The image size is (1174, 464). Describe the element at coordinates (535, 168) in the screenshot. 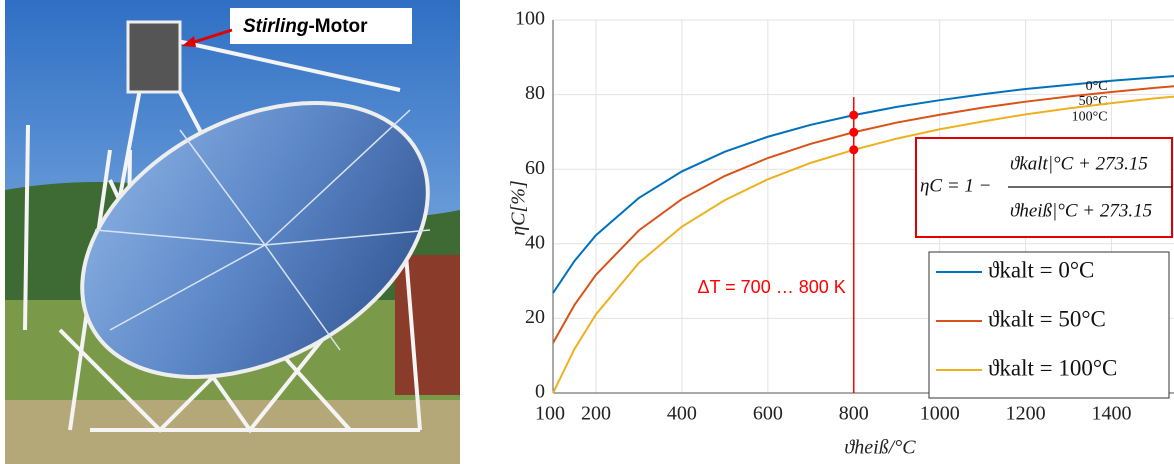

I see `y-tick-label: 60` at that location.